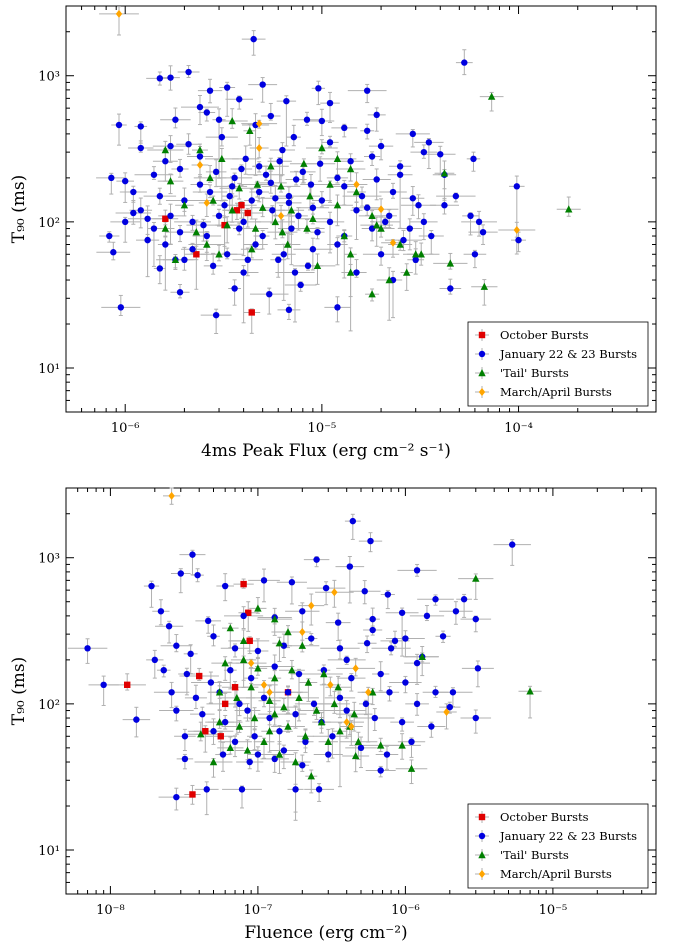 This screenshot has width=680, height=946. Describe the element at coordinates (558, 364) in the screenshot. I see `legend-box` at that location.